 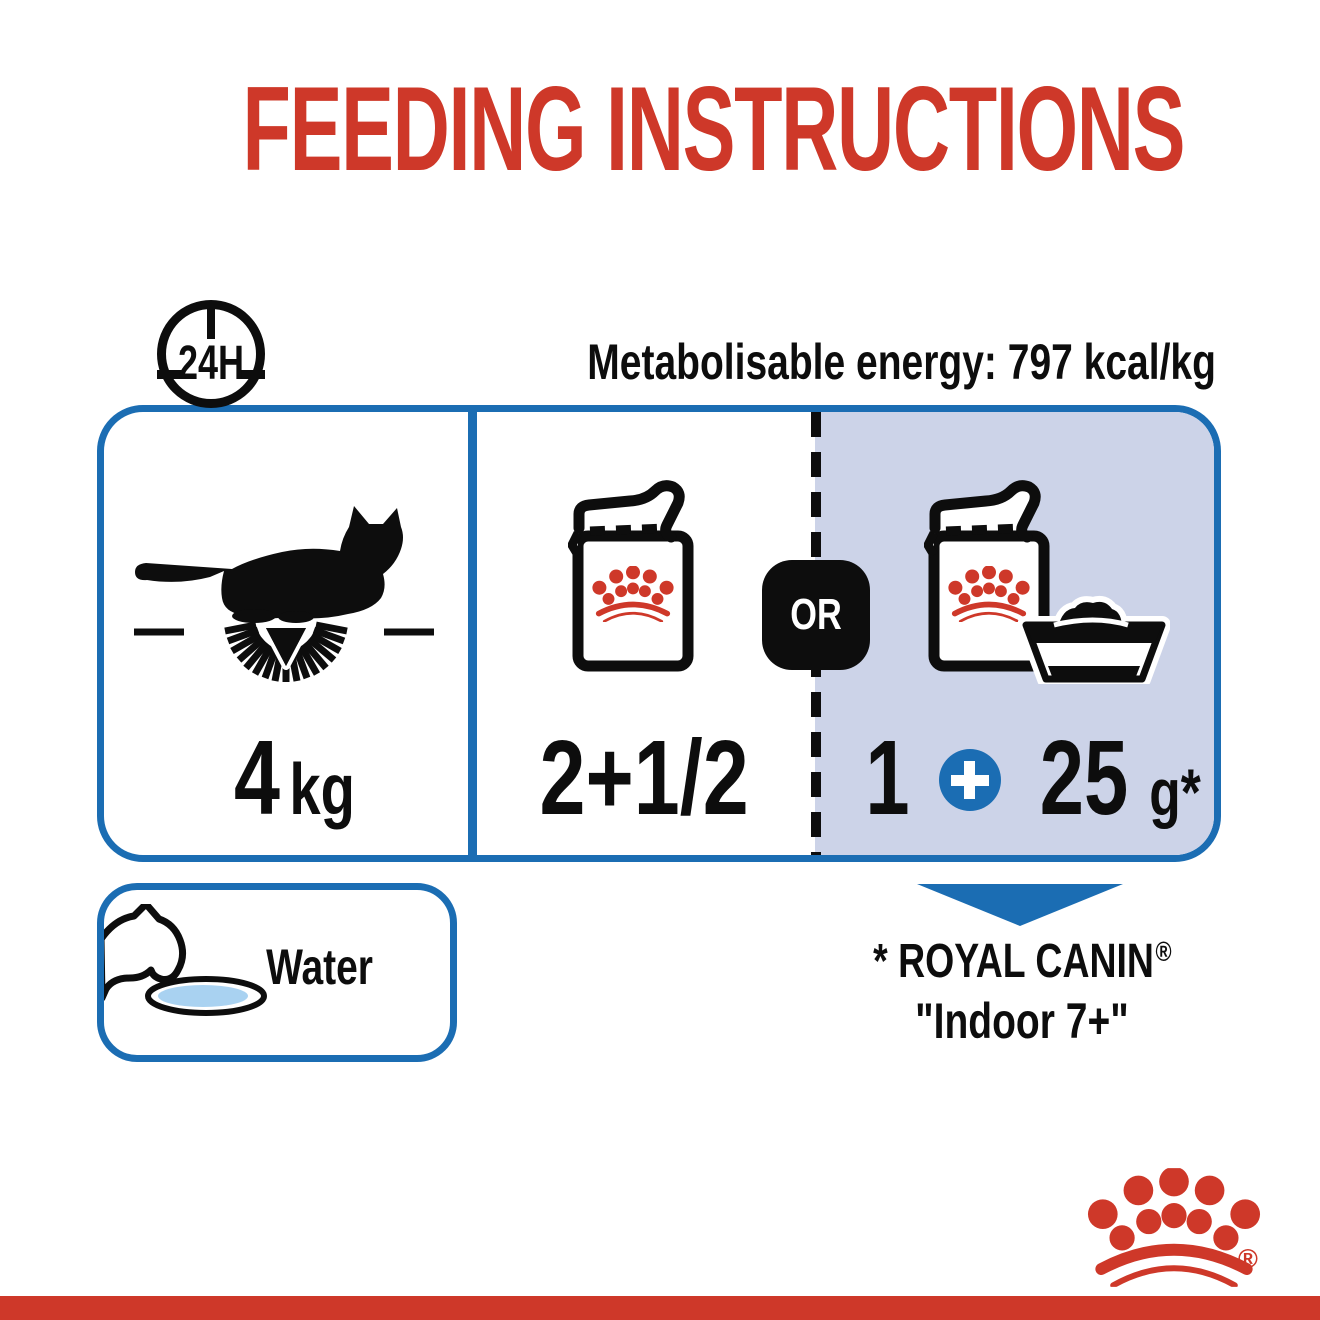 I want to click on cat-on-scale-icon, so click(x=284, y=599).